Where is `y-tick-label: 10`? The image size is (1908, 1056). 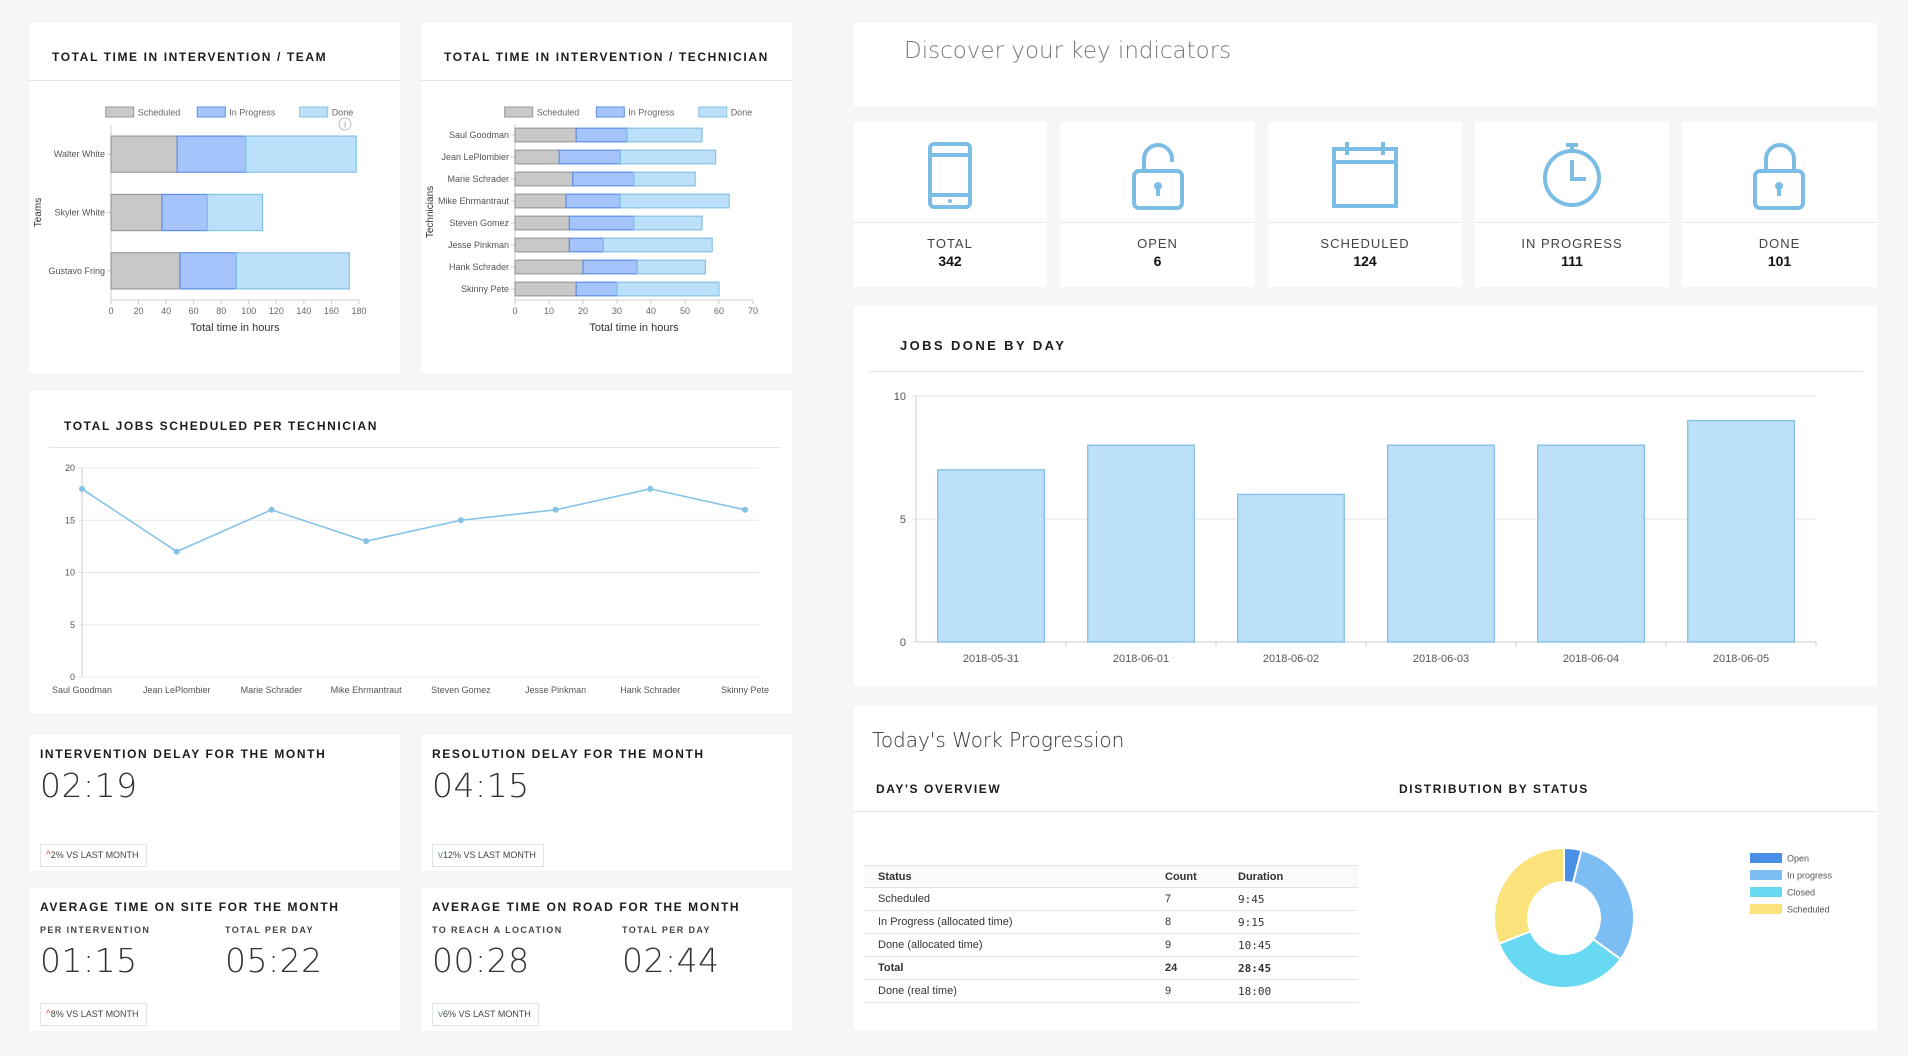 y-tick-label: 10 is located at coordinates (900, 397).